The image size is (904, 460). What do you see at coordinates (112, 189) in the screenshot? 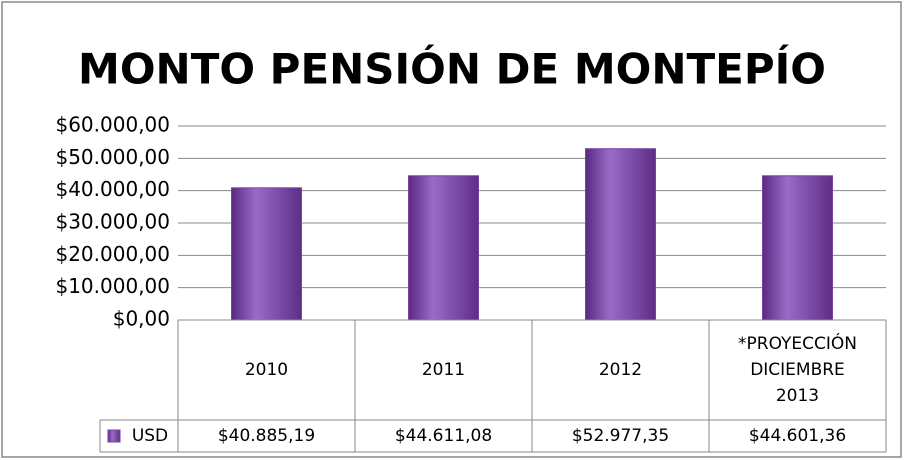
I see `y-tick-label: $40.000,00` at bounding box center [112, 189].